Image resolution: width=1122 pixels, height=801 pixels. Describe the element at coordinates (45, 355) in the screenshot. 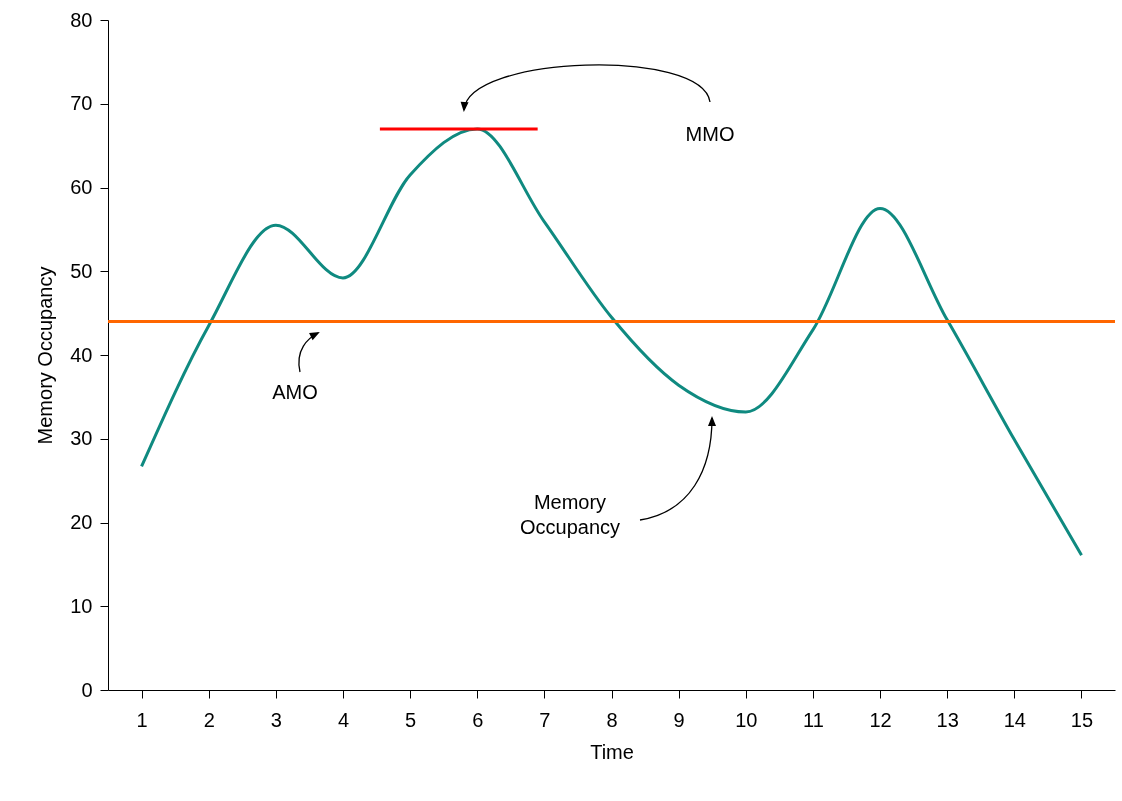

I see `y-axis-title: Memory Occupancy` at that location.